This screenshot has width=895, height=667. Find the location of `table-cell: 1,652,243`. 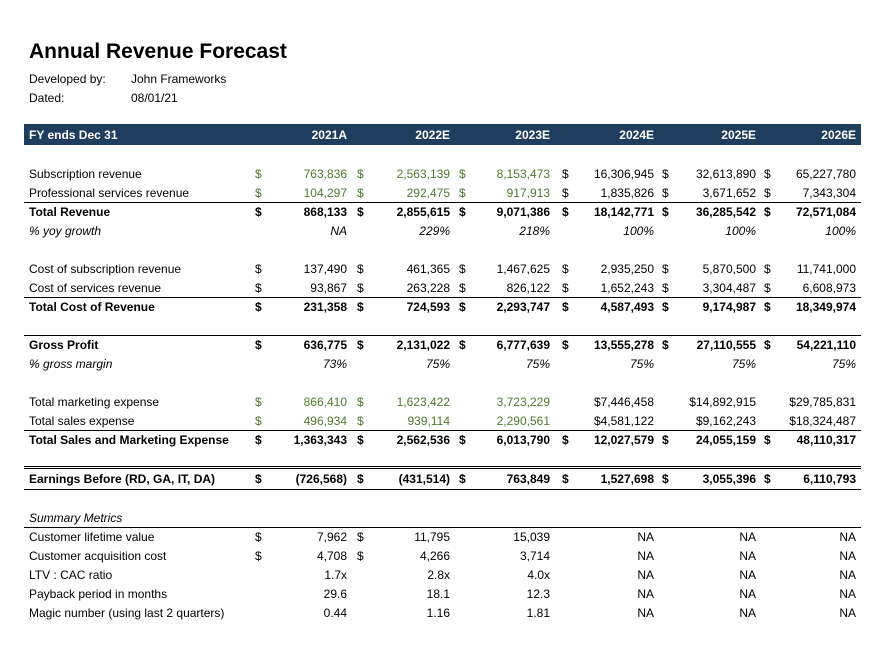

table-cell: 1,652,243 is located at coordinates (627, 288).